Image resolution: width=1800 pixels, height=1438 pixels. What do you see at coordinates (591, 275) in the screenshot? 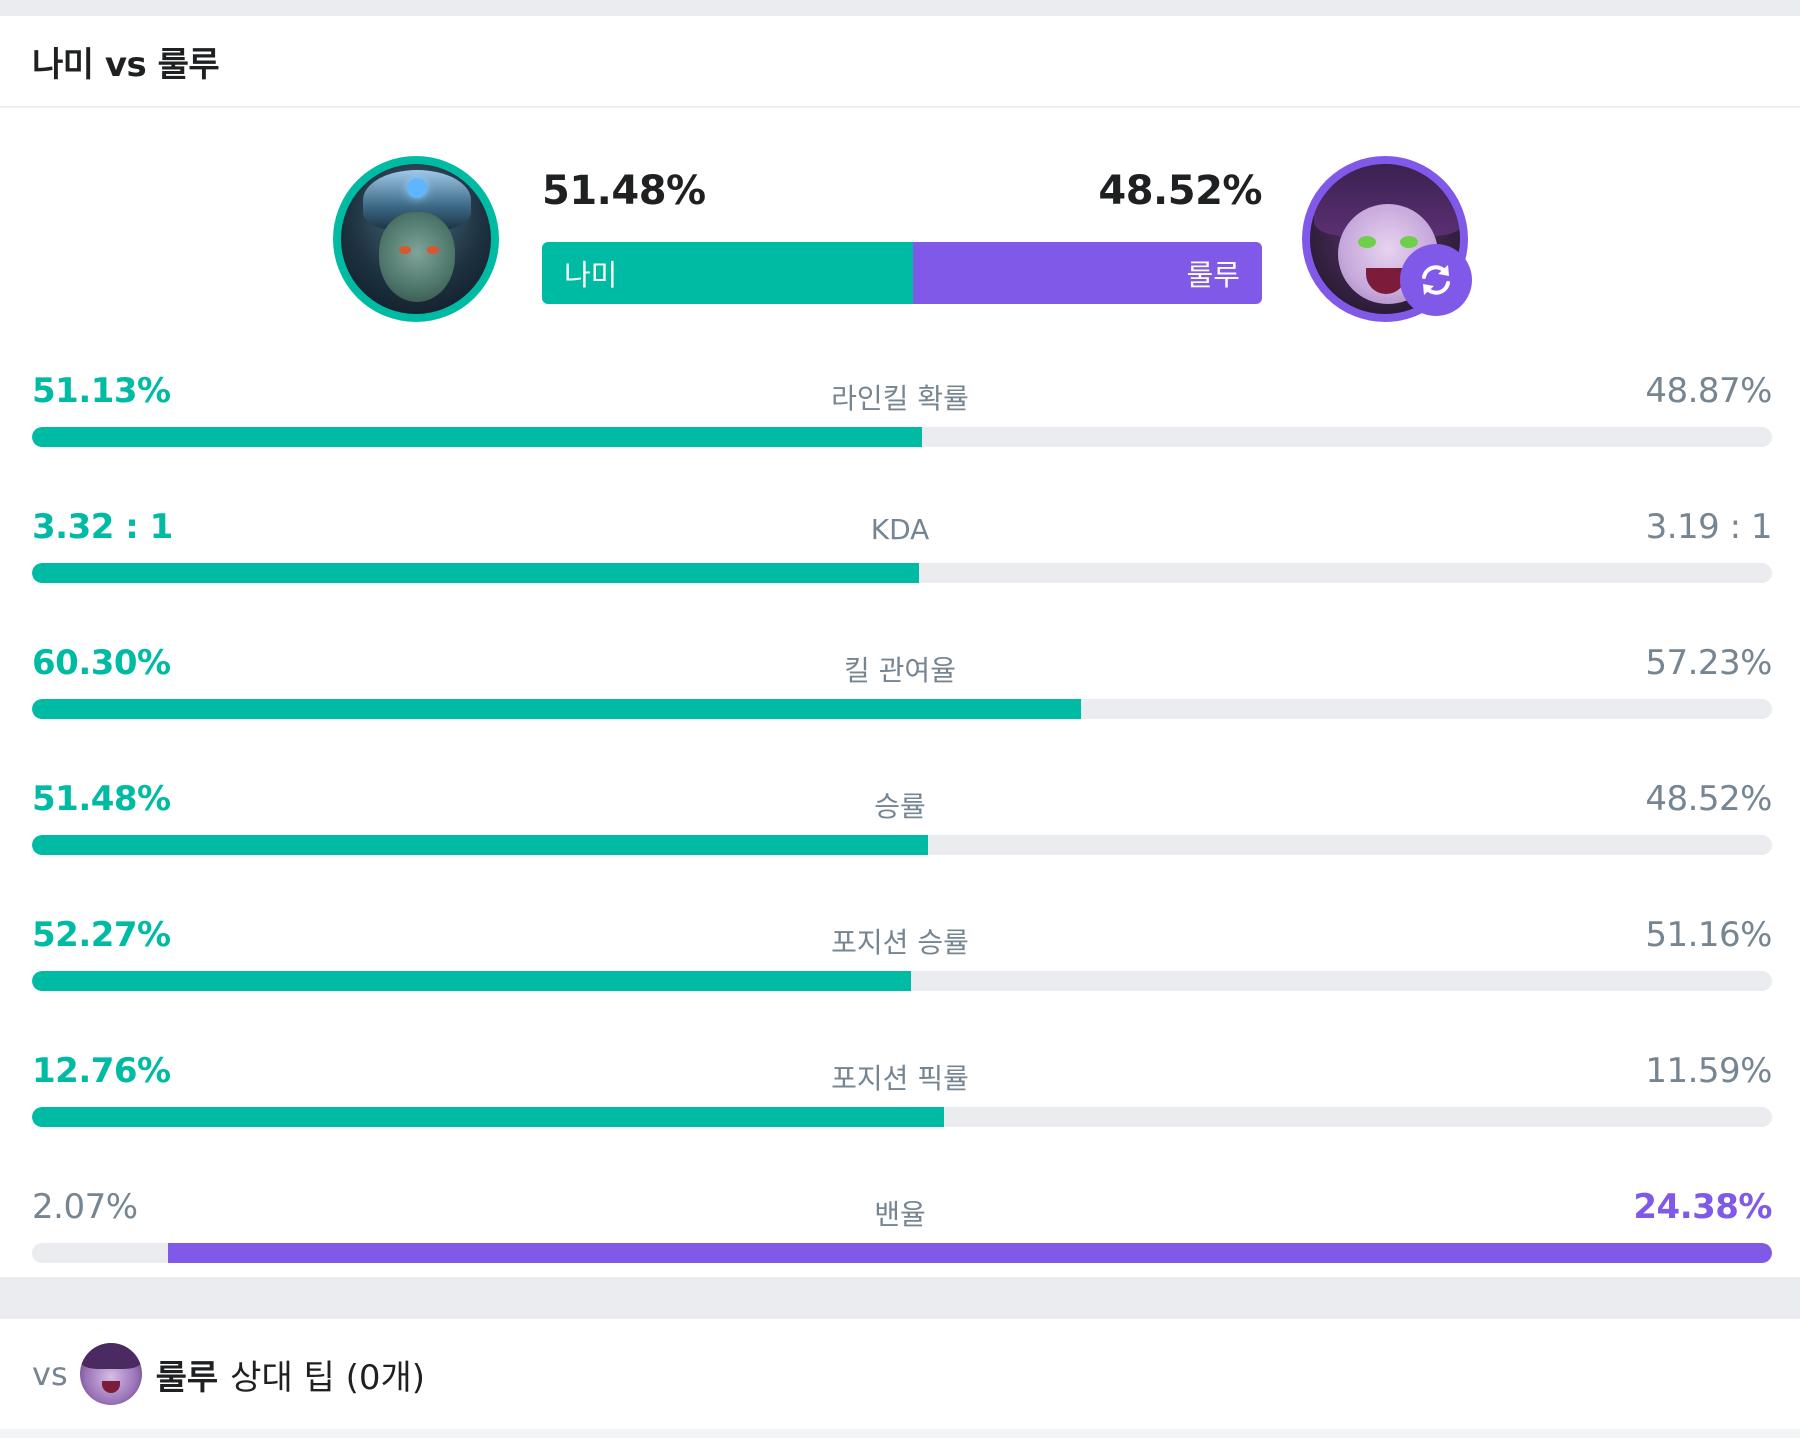
I see `left-champion-name: 나미` at bounding box center [591, 275].